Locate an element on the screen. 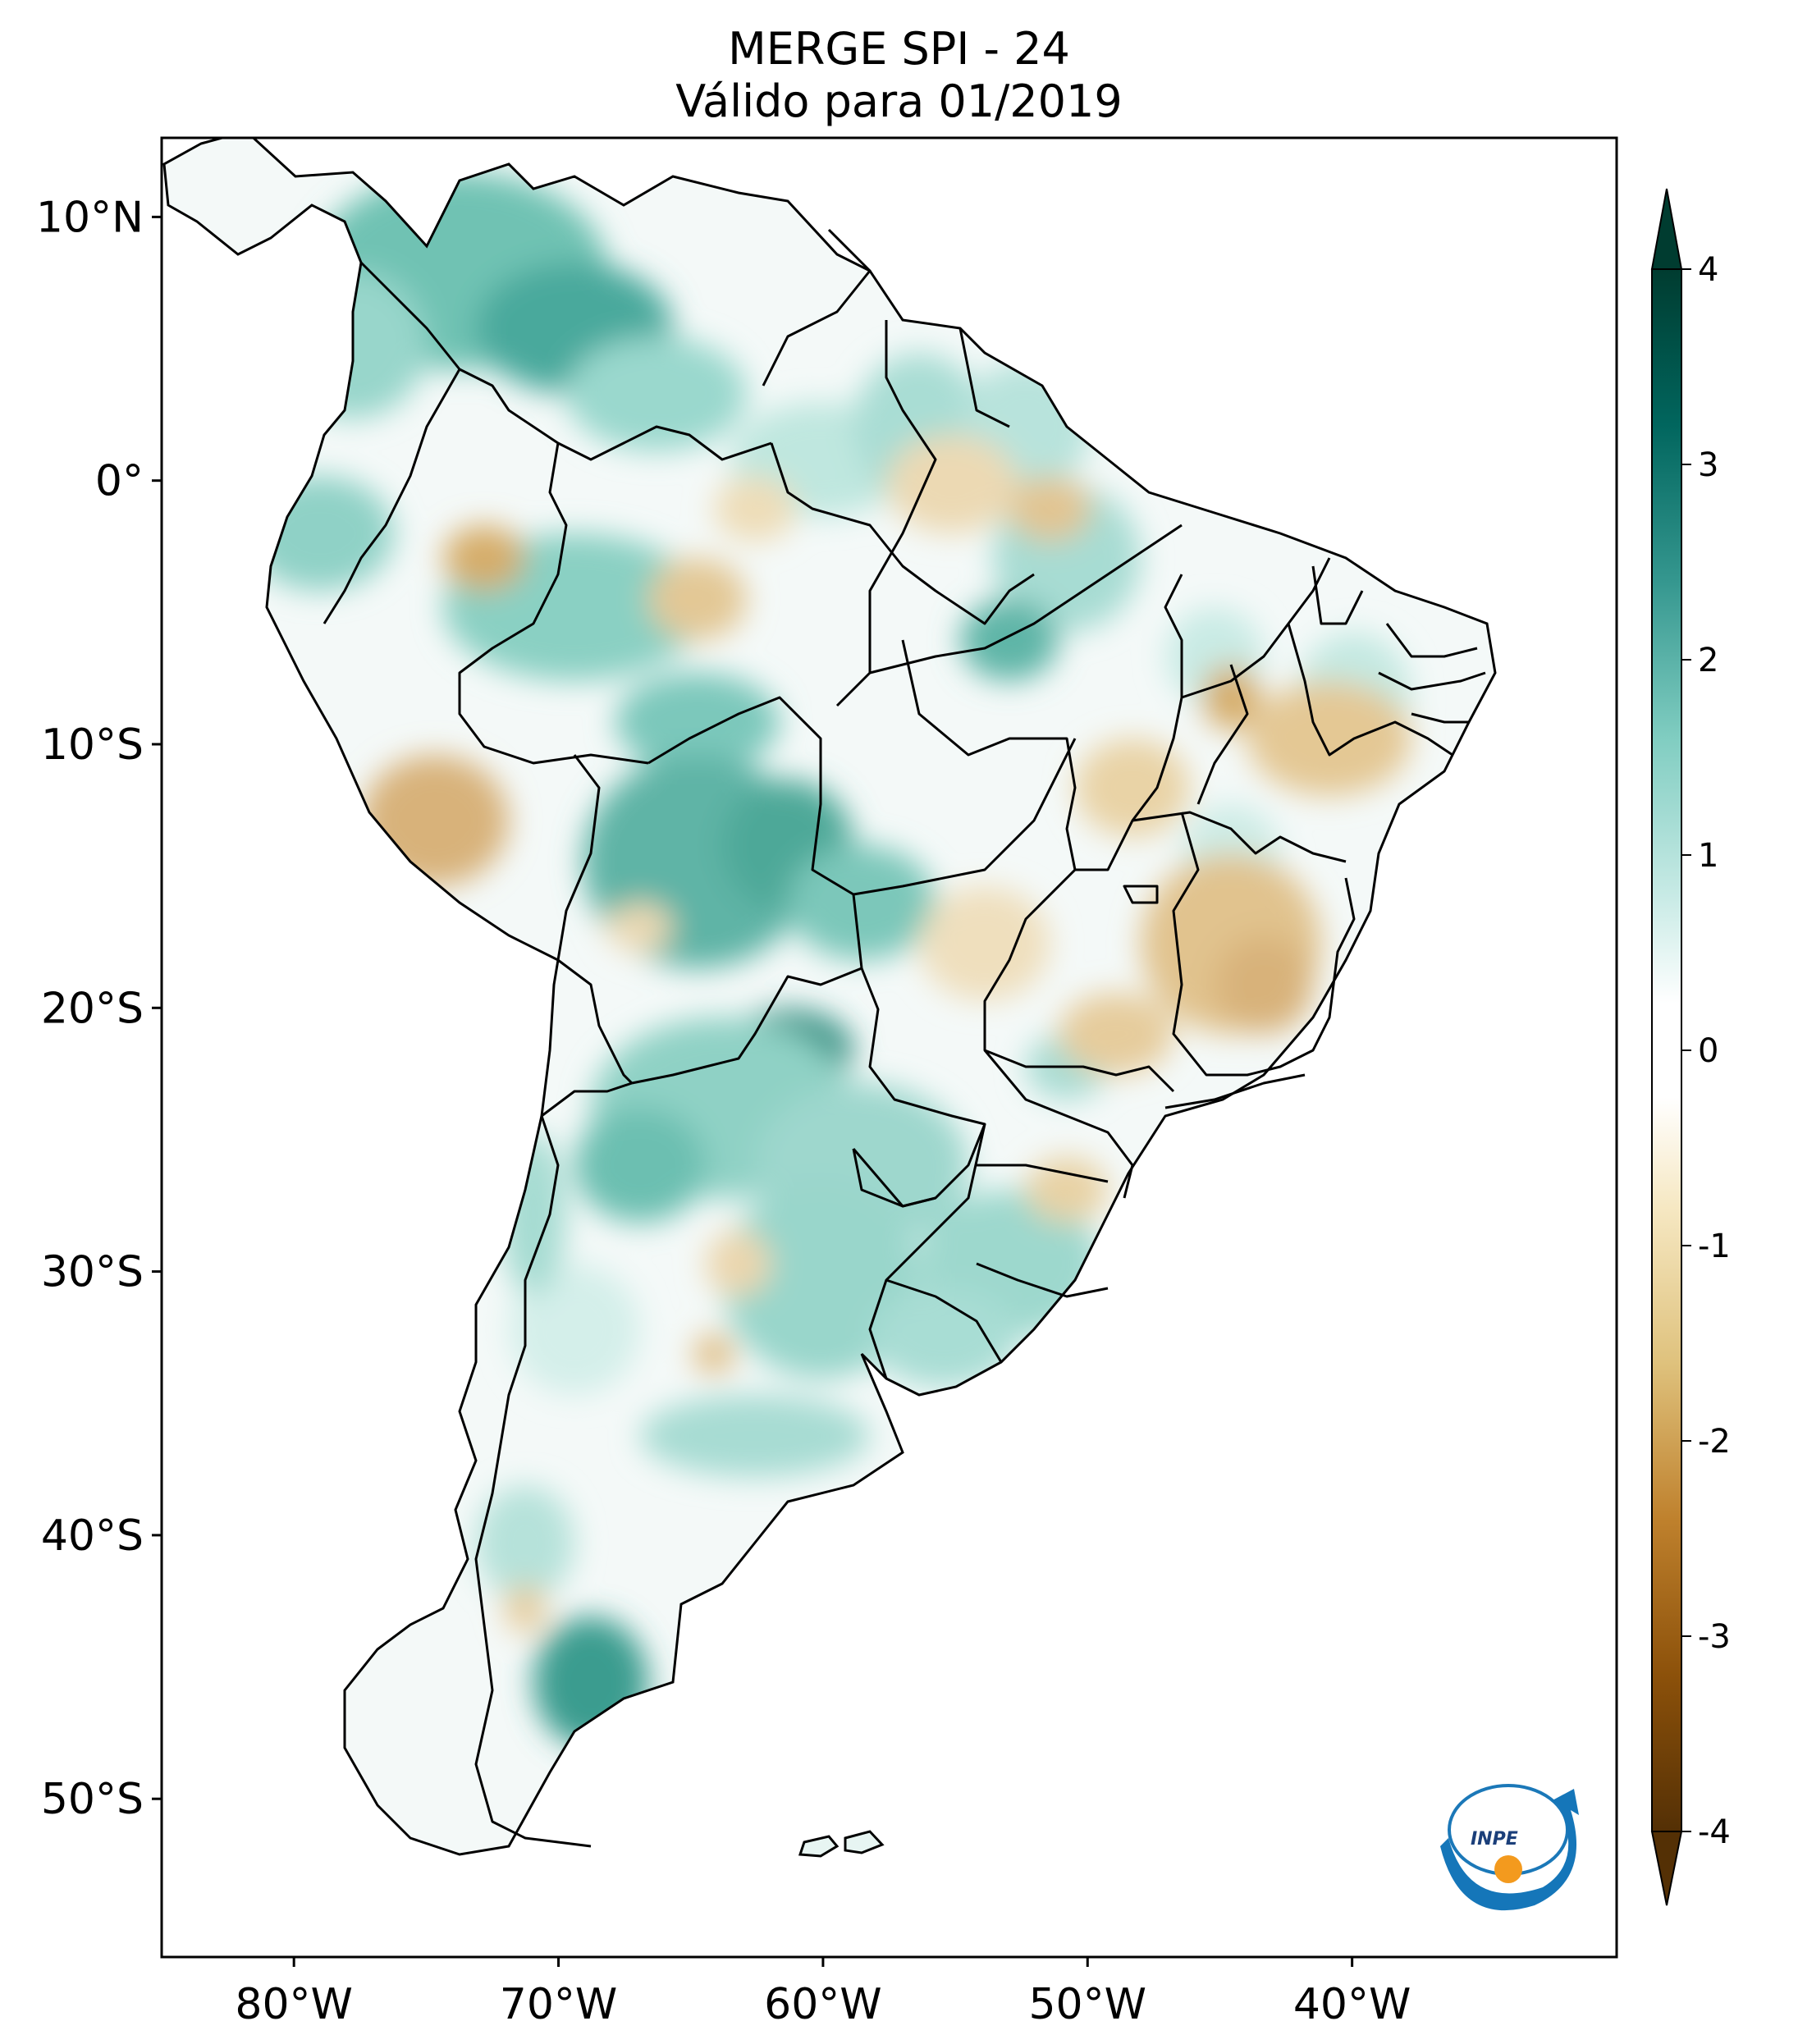 The width and height of the screenshot is (1798, 2044). colorbar-tick-label: -2 is located at coordinates (1714, 1442).